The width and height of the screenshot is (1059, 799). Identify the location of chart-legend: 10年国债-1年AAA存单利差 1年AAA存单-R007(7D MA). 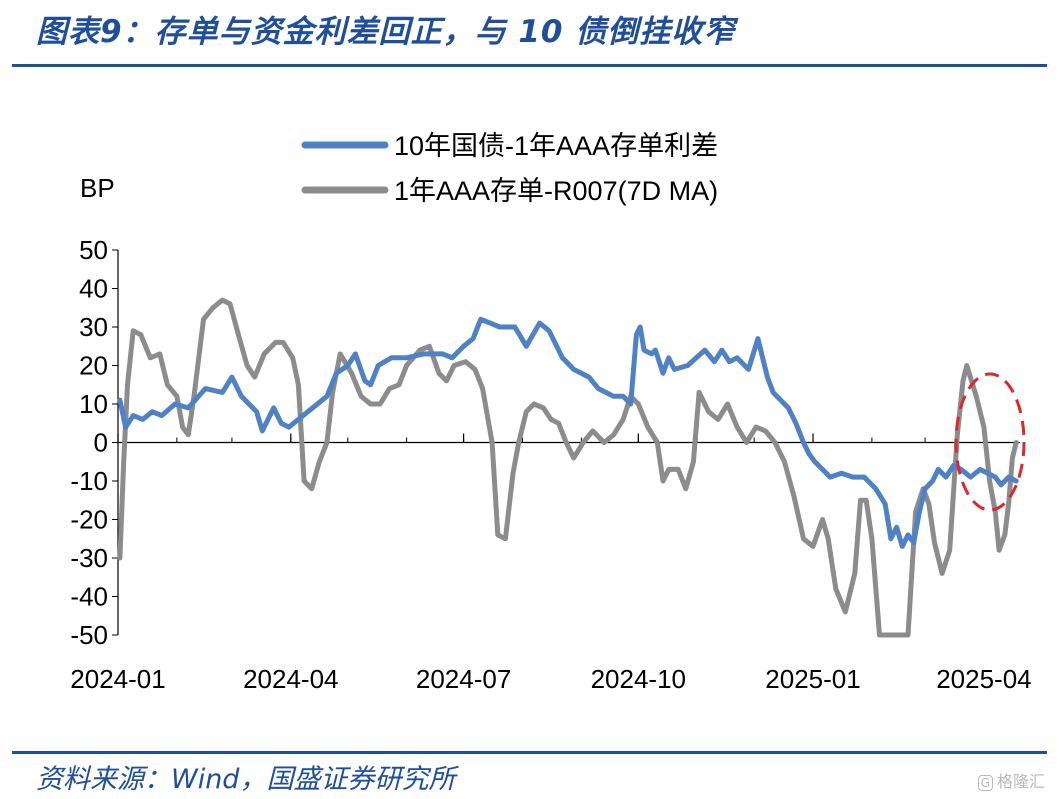
(509, 168).